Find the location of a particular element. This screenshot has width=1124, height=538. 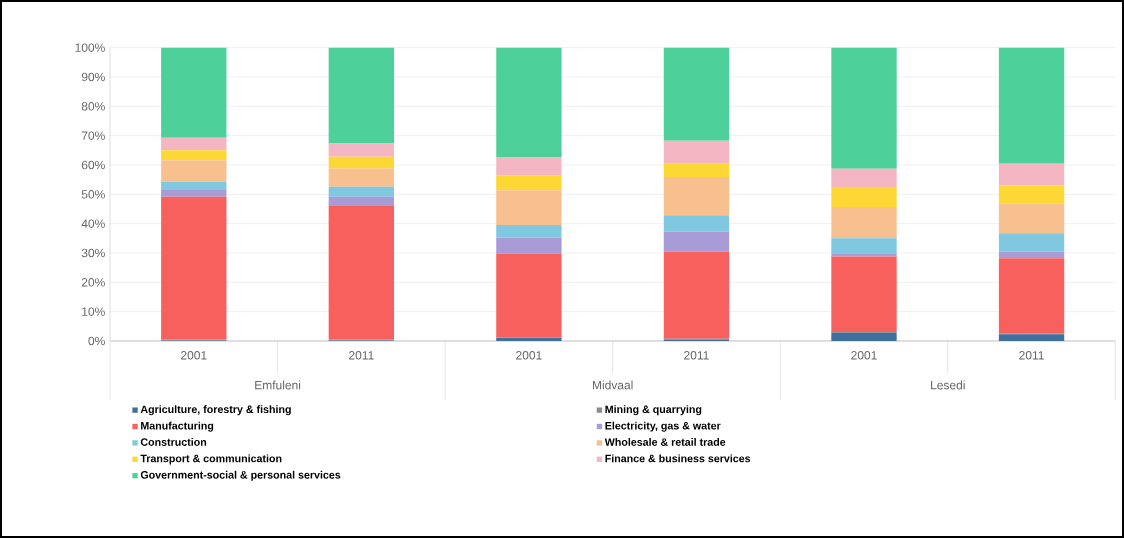

legend-label: Mining & quarrying is located at coordinates (653, 410).